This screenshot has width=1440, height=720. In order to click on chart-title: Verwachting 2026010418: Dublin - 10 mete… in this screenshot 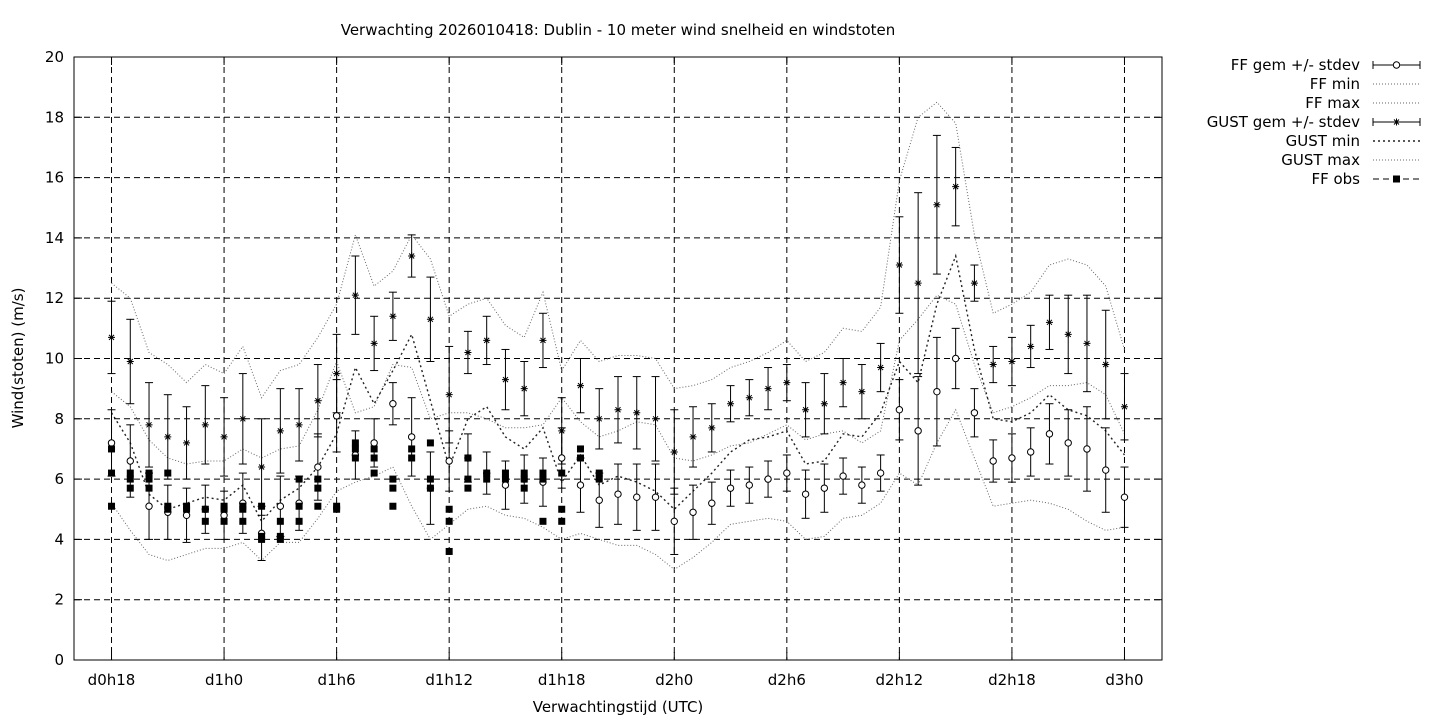, I will do `click(618, 30)`.